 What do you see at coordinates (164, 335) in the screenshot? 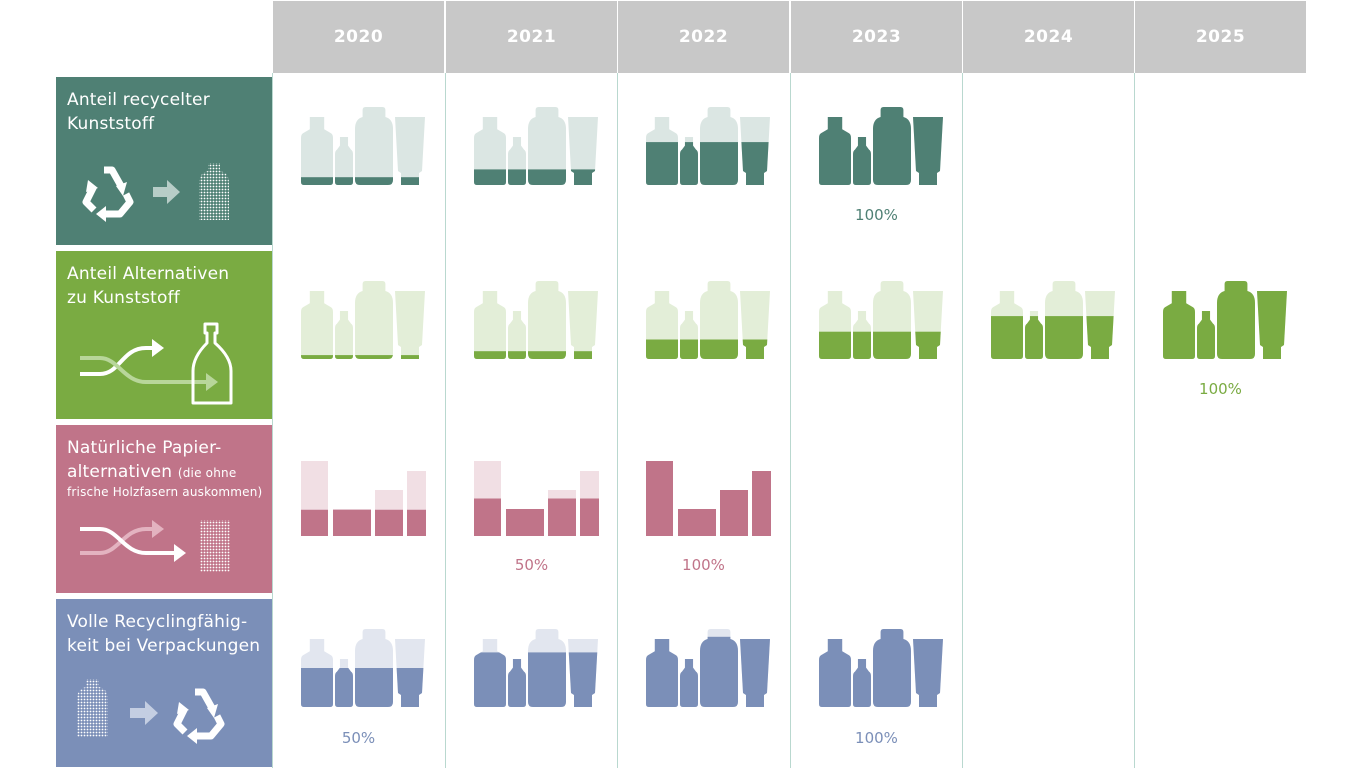
I see `row-label-plastic-alternatives: Anteil Alternativen zu Kunststoff` at bounding box center [164, 335].